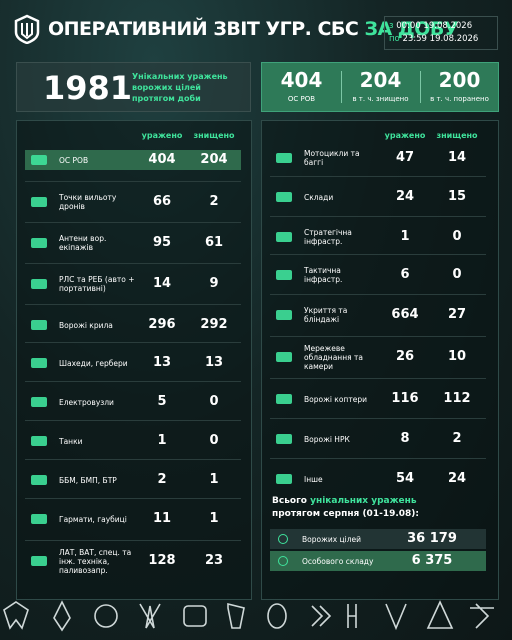 The image size is (512, 640). Describe the element at coordinates (457, 135) in the screenshot. I see `column-header: знищено` at that location.